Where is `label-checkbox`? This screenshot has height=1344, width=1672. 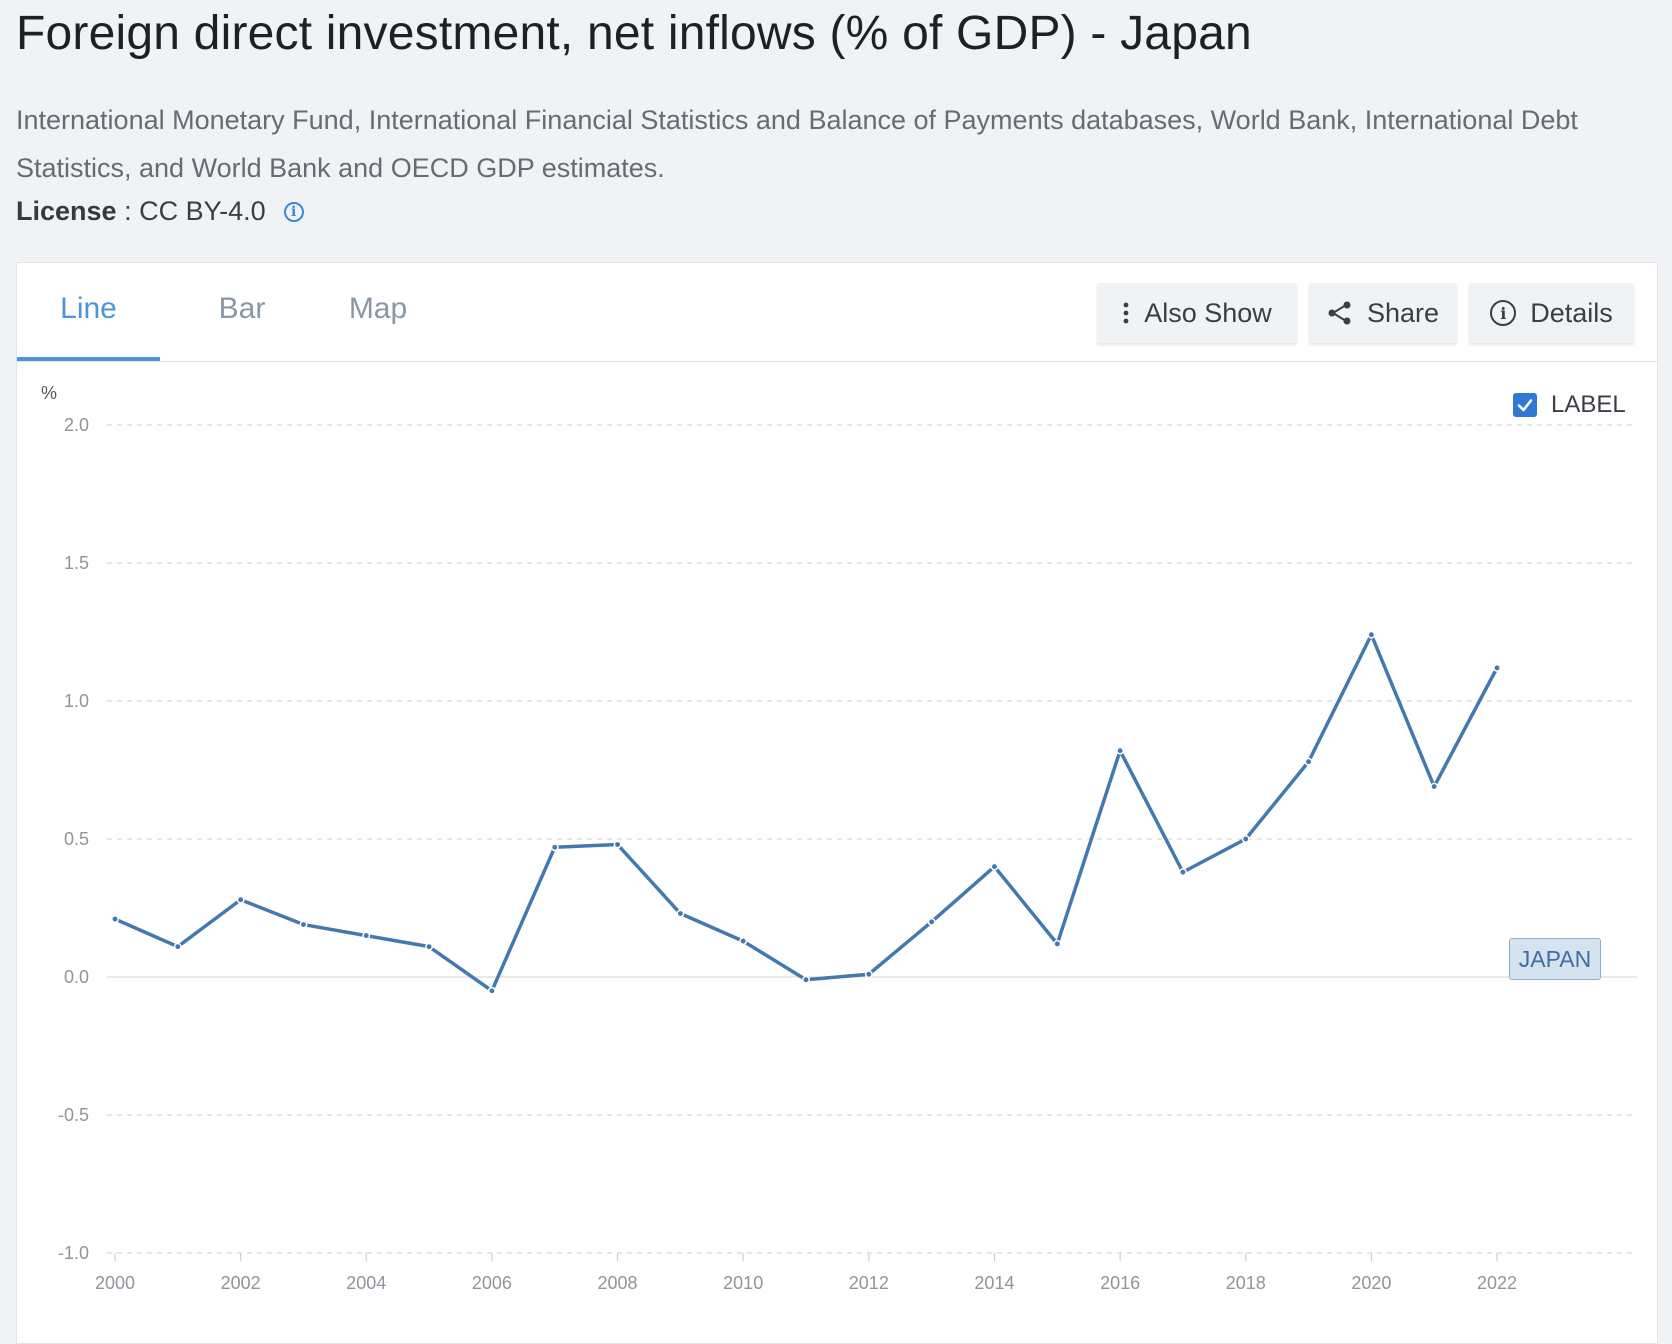
label-checkbox is located at coordinates (1525, 405).